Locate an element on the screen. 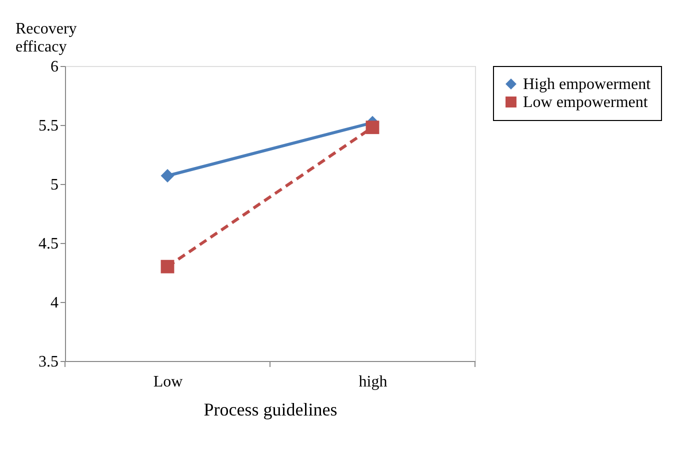 This screenshot has width=677, height=456. y-tick-label: 5 is located at coordinates (54, 185).